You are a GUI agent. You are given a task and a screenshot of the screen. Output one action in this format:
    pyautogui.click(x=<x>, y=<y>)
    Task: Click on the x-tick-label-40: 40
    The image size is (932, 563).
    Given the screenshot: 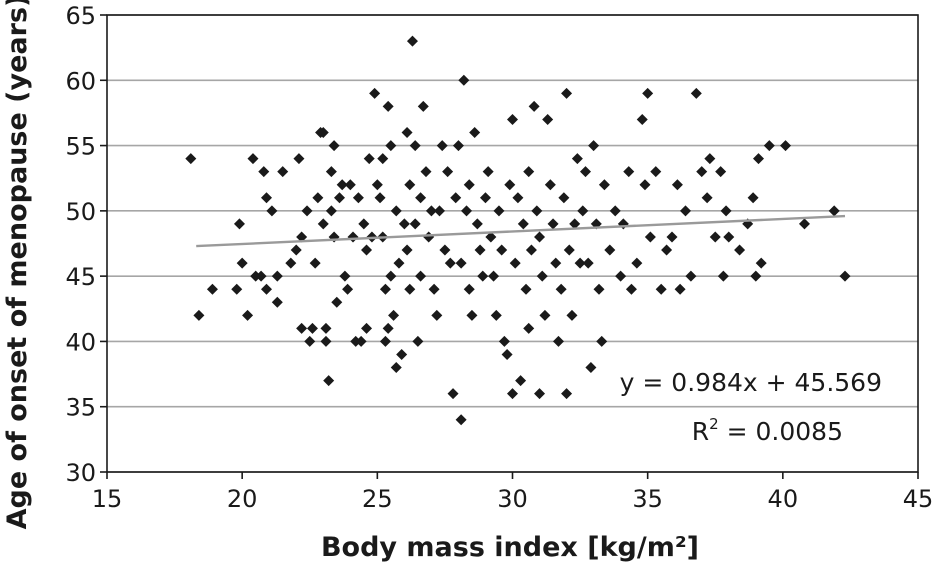 What is the action you would take?
    pyautogui.click(x=783, y=499)
    